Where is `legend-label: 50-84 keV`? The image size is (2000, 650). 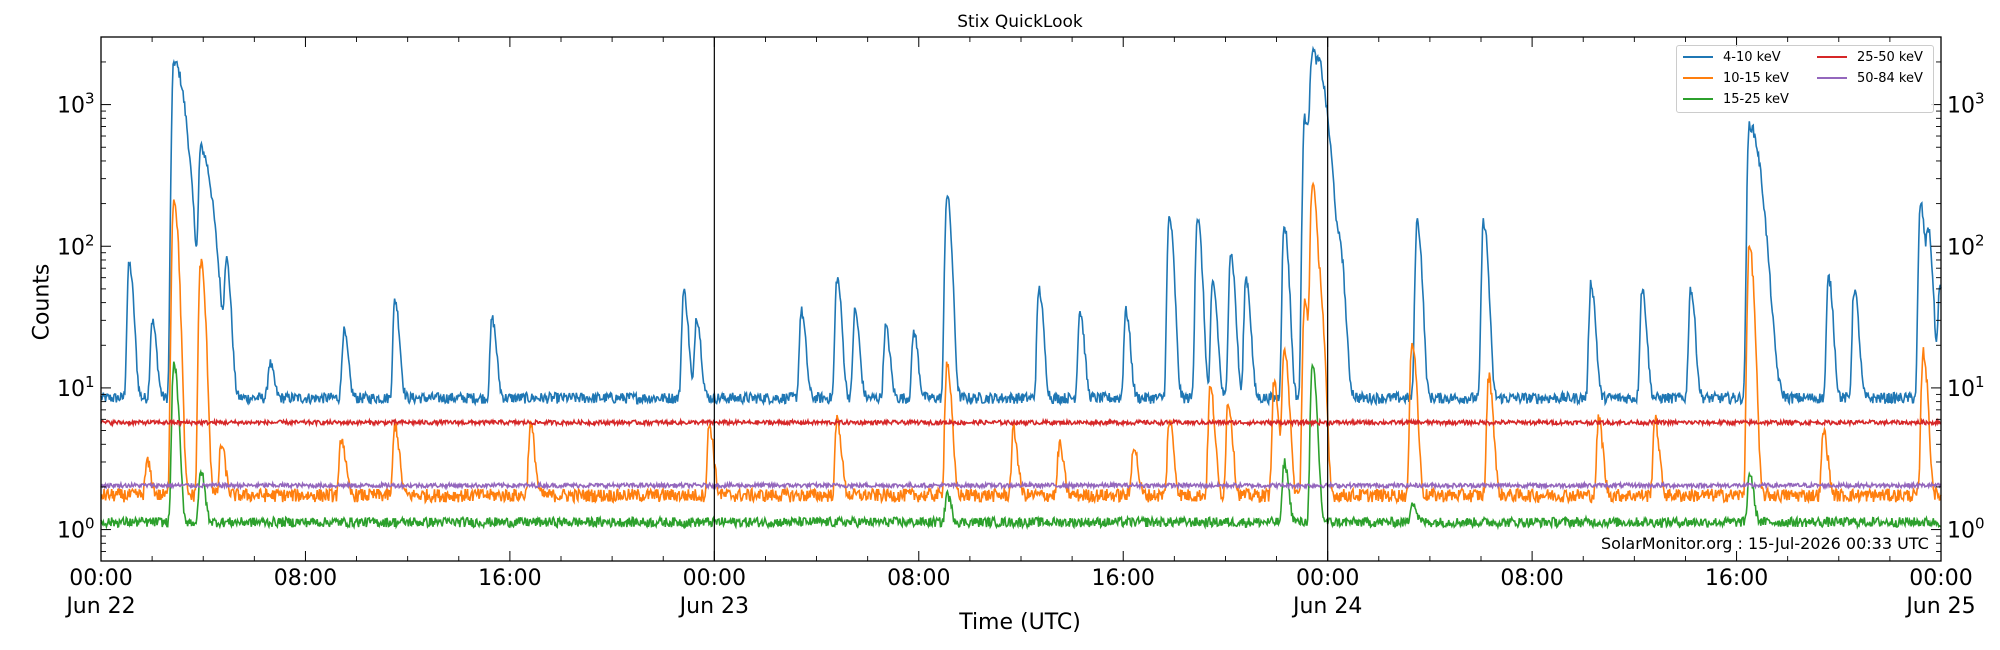 legend-label: 50-84 keV is located at coordinates (1890, 78).